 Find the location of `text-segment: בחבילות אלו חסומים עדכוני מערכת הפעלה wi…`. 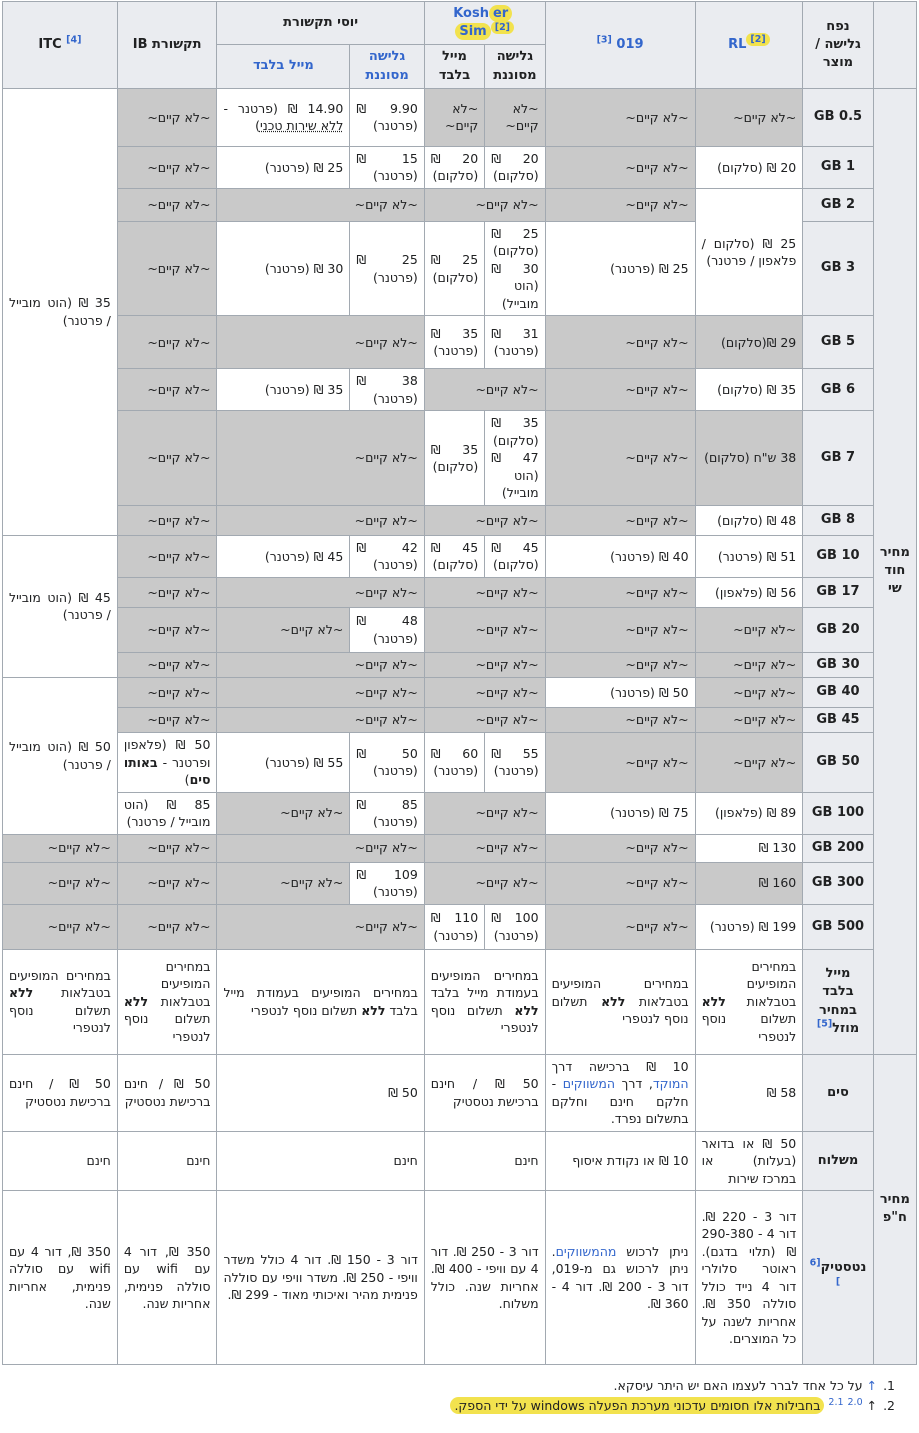

text-segment: בחבילות אלו חסומים עדכוני מערכת הפעלה wi… is located at coordinates (637, 1405).